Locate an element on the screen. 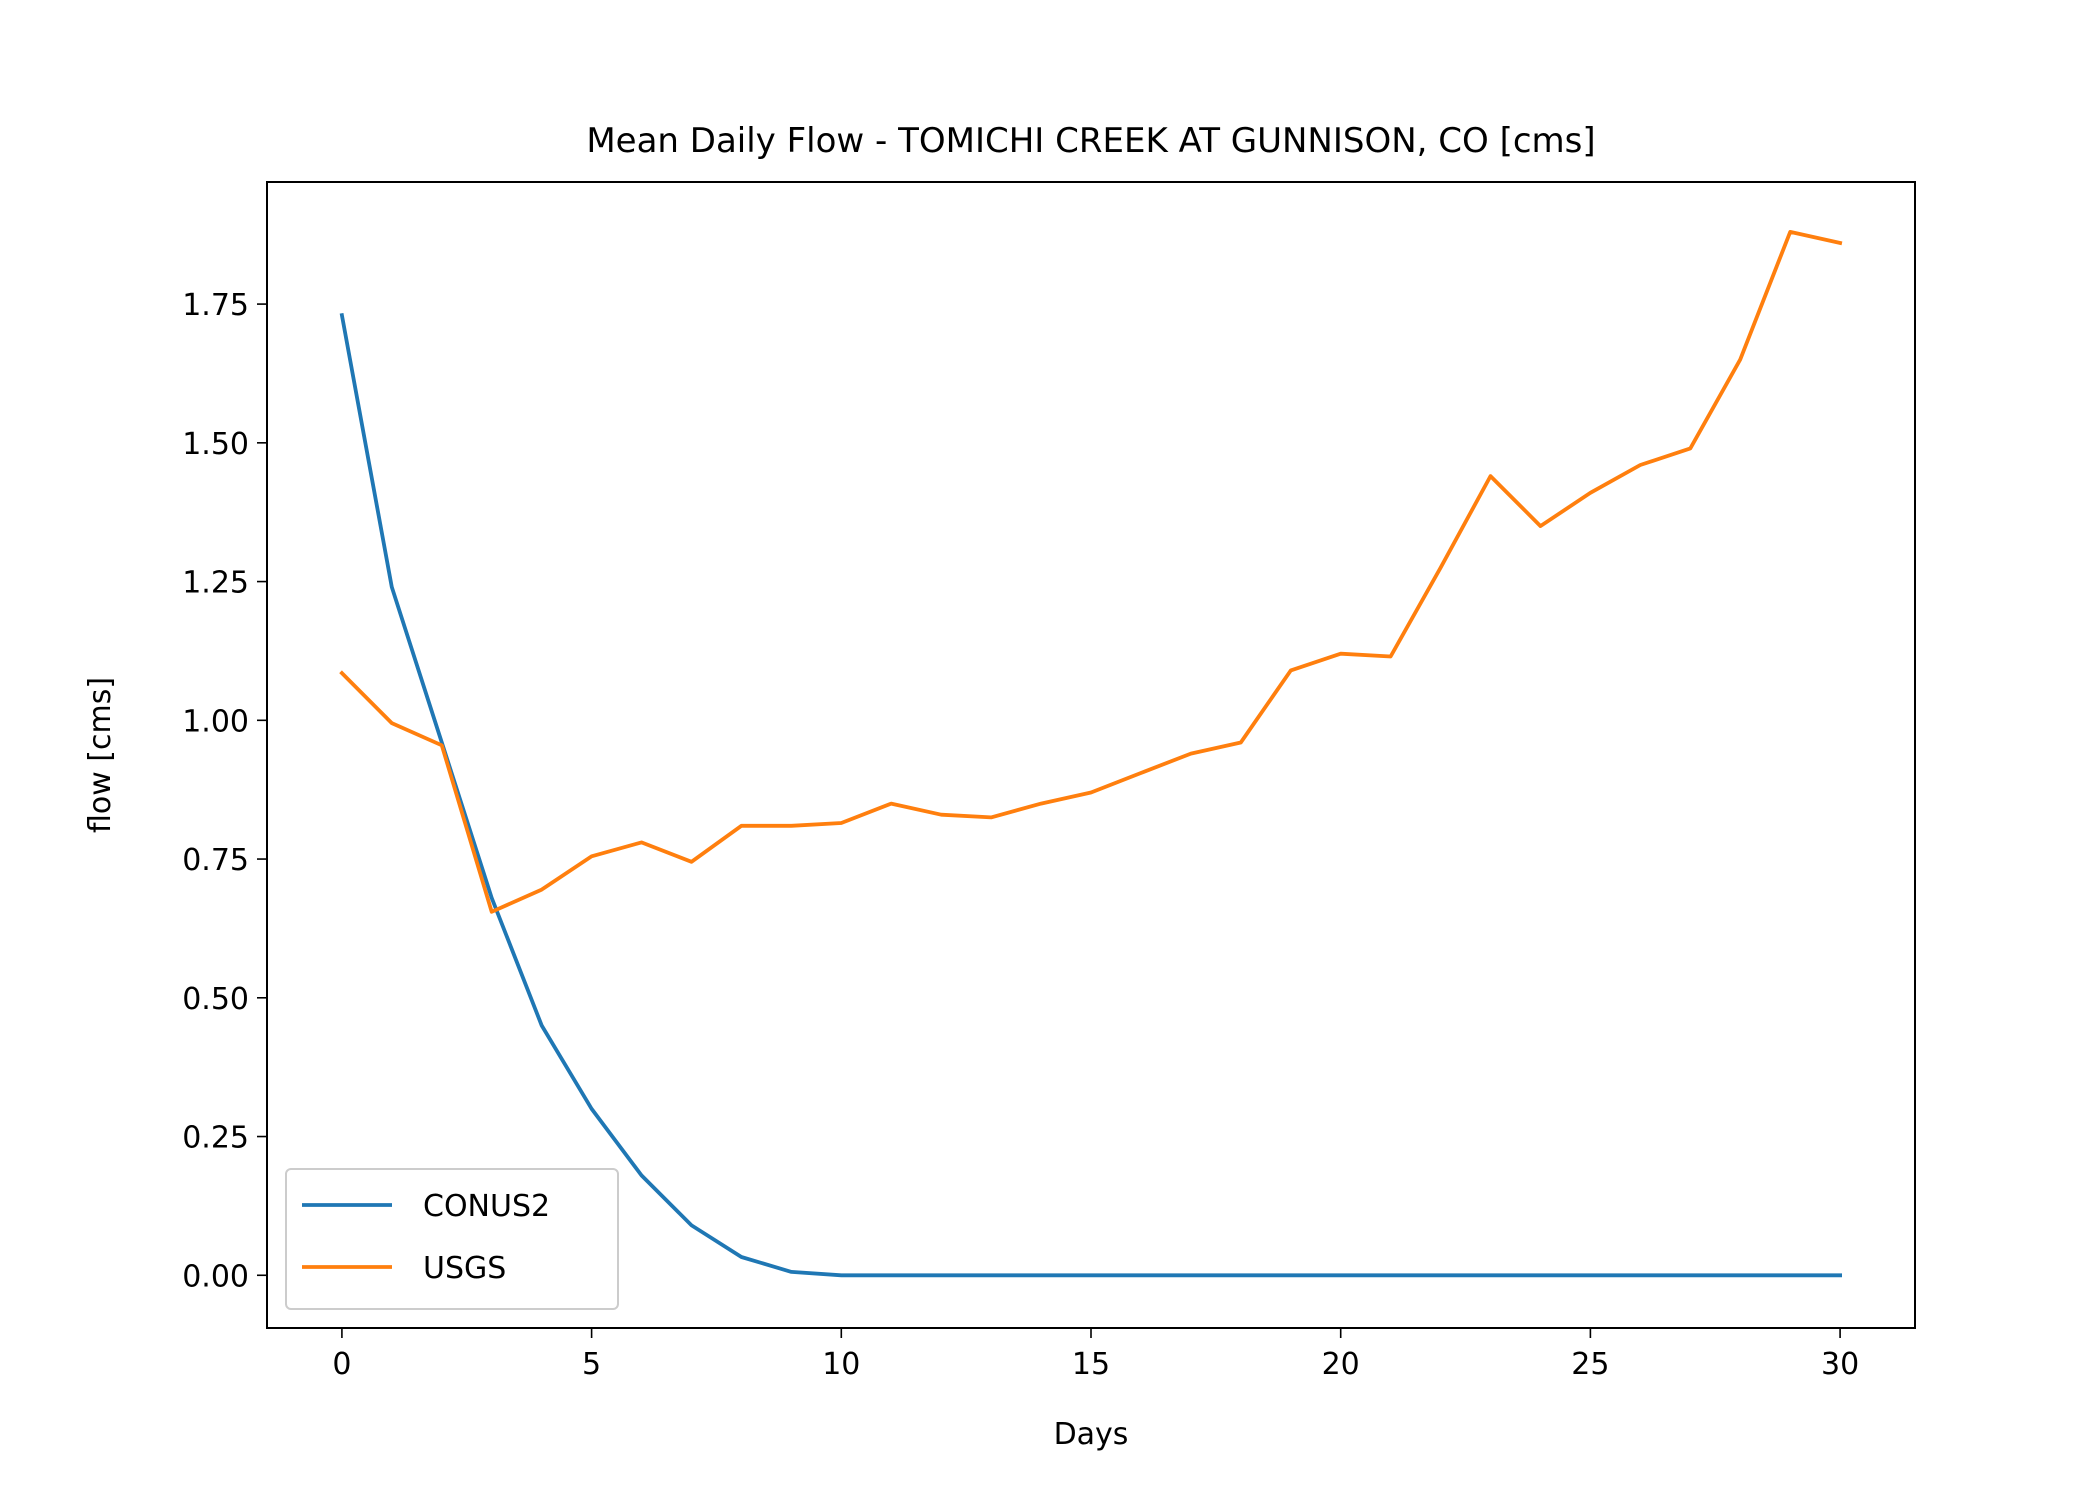  y-tick-label: 0.75 is located at coordinates (215, 860).